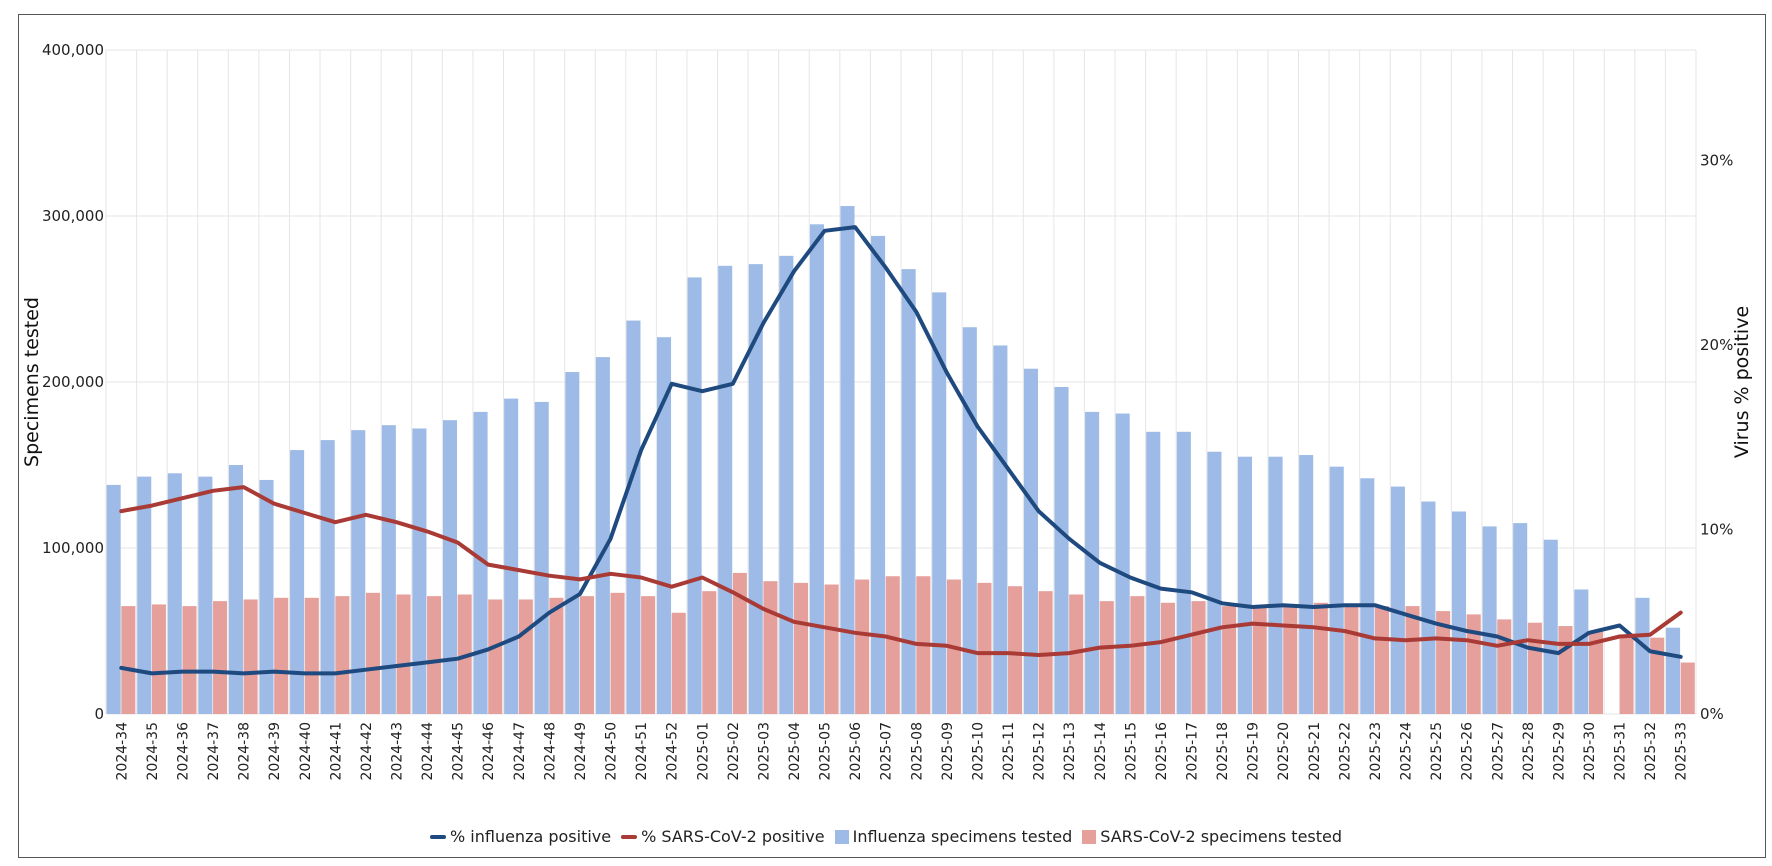 The height and width of the screenshot is (866, 1772). What do you see at coordinates (1559, 751) in the screenshot?
I see `x-tick-label: 2025-29` at bounding box center [1559, 751].